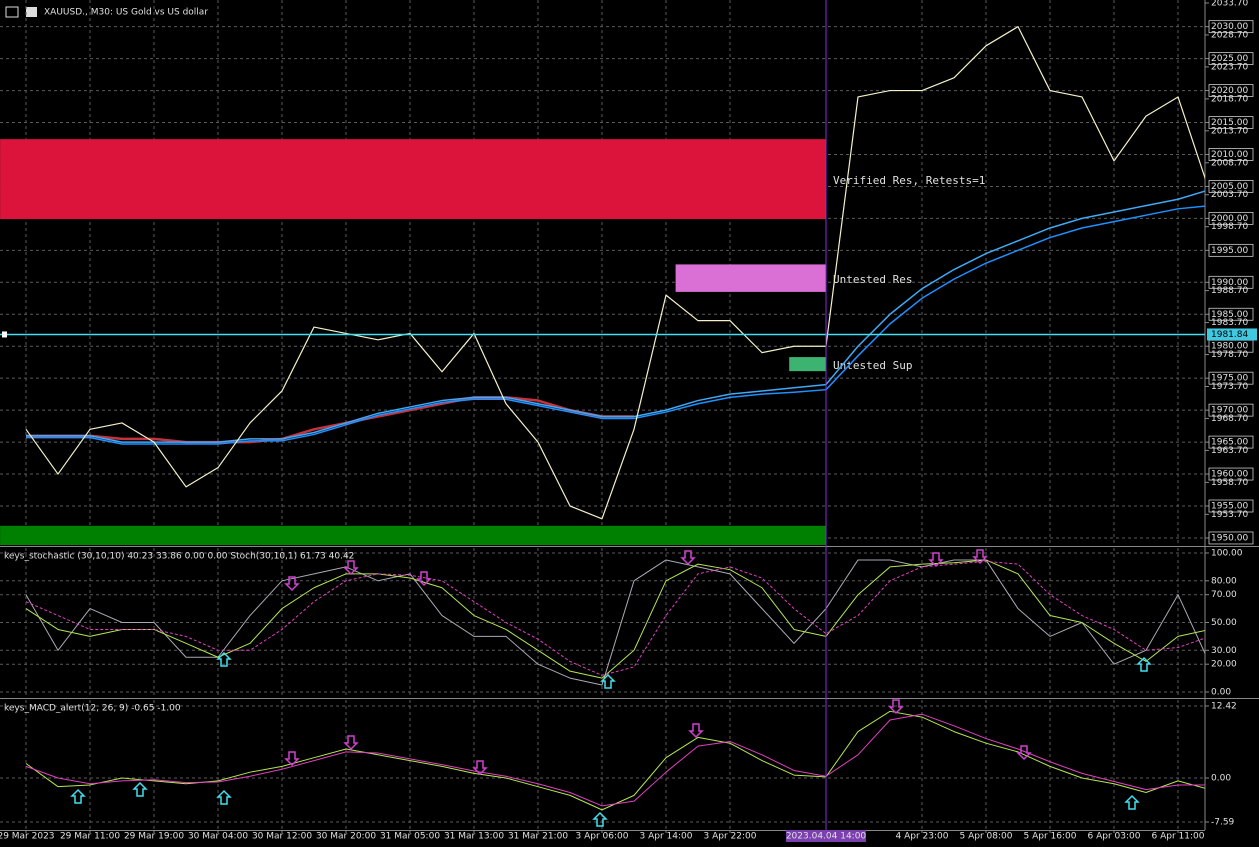  What do you see at coordinates (1050, 837) in the screenshot?
I see `x-tick-label: 5 Apr 16:00` at bounding box center [1050, 837].